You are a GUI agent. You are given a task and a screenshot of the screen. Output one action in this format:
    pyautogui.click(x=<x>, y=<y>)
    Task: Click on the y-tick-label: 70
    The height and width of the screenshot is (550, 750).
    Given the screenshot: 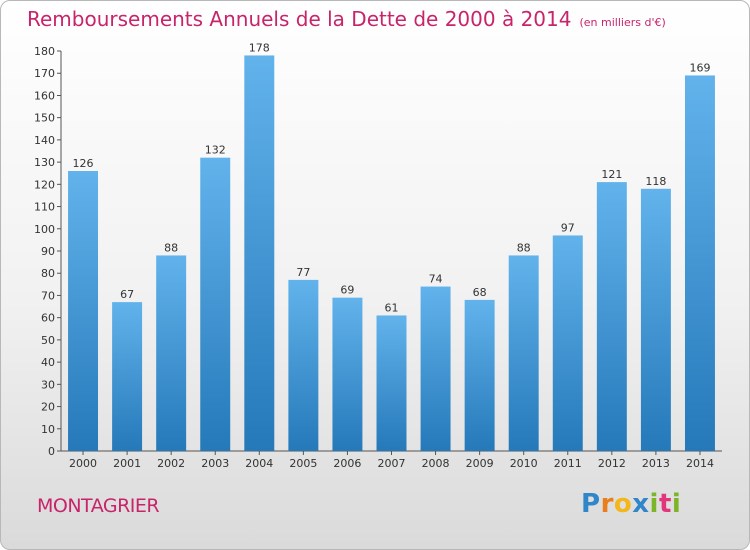 What is the action you would take?
    pyautogui.click(x=48, y=295)
    